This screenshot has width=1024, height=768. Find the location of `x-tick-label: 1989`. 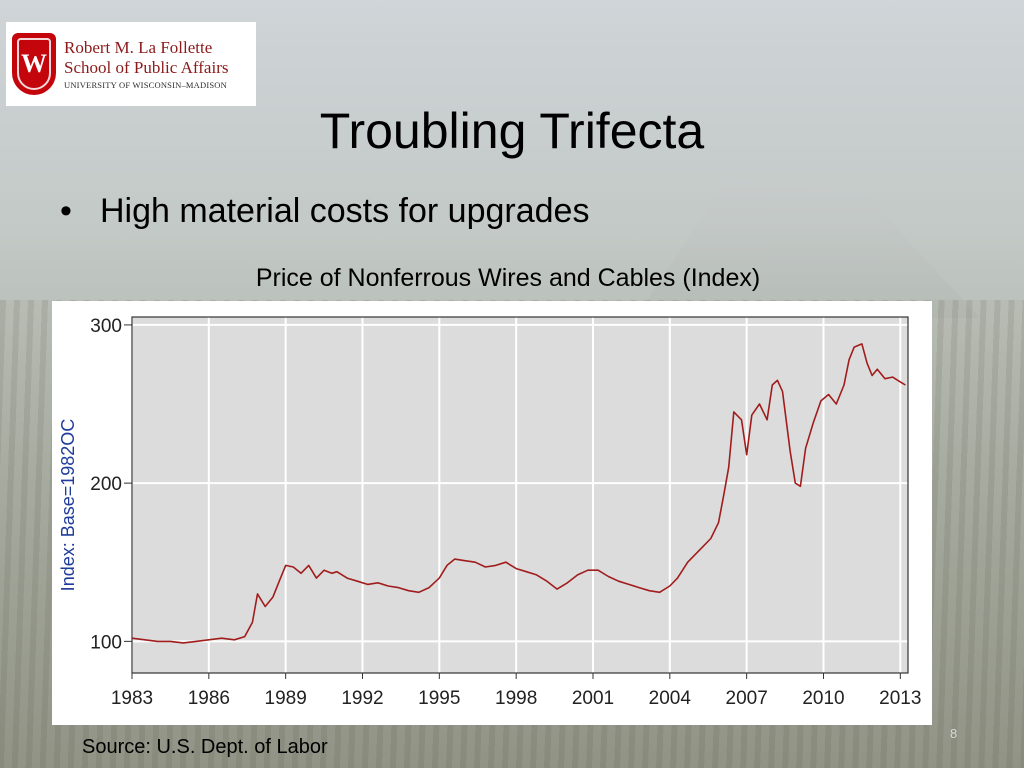

x-tick-label: 1989 is located at coordinates (286, 698).